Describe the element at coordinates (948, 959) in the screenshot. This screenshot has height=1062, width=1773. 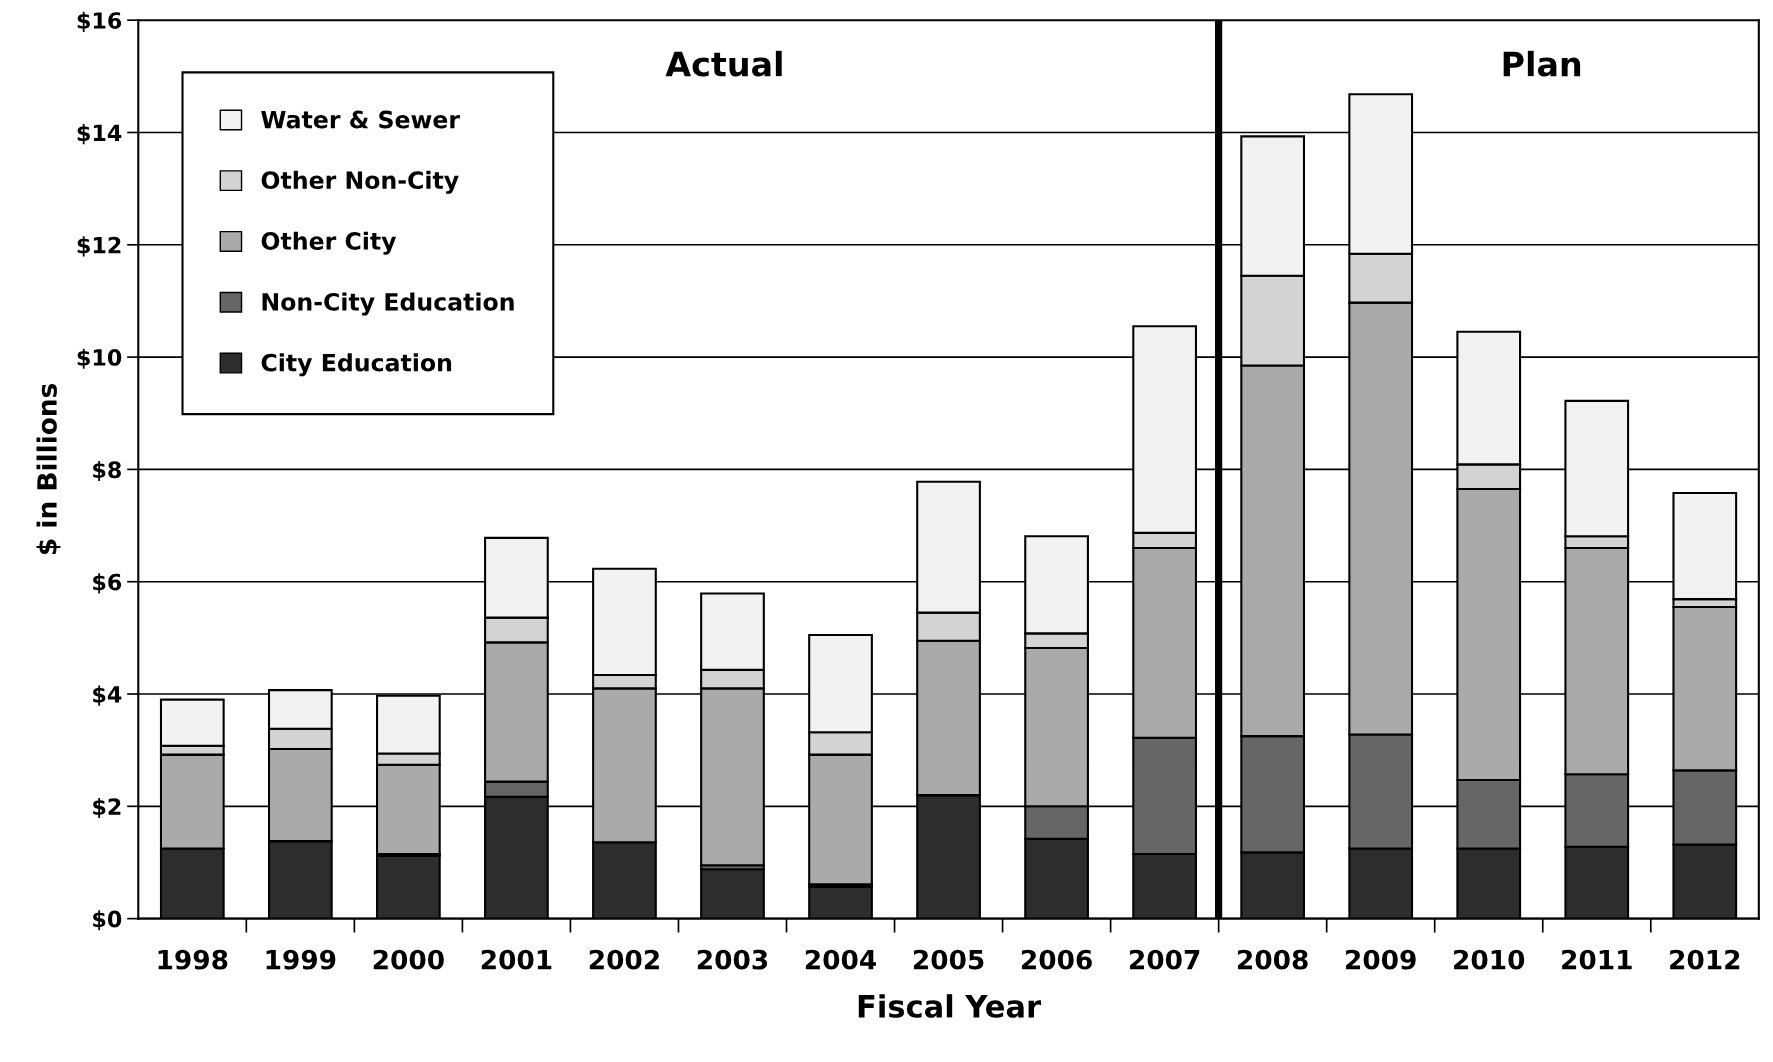
I see `x-tick-label: 2005` at that location.